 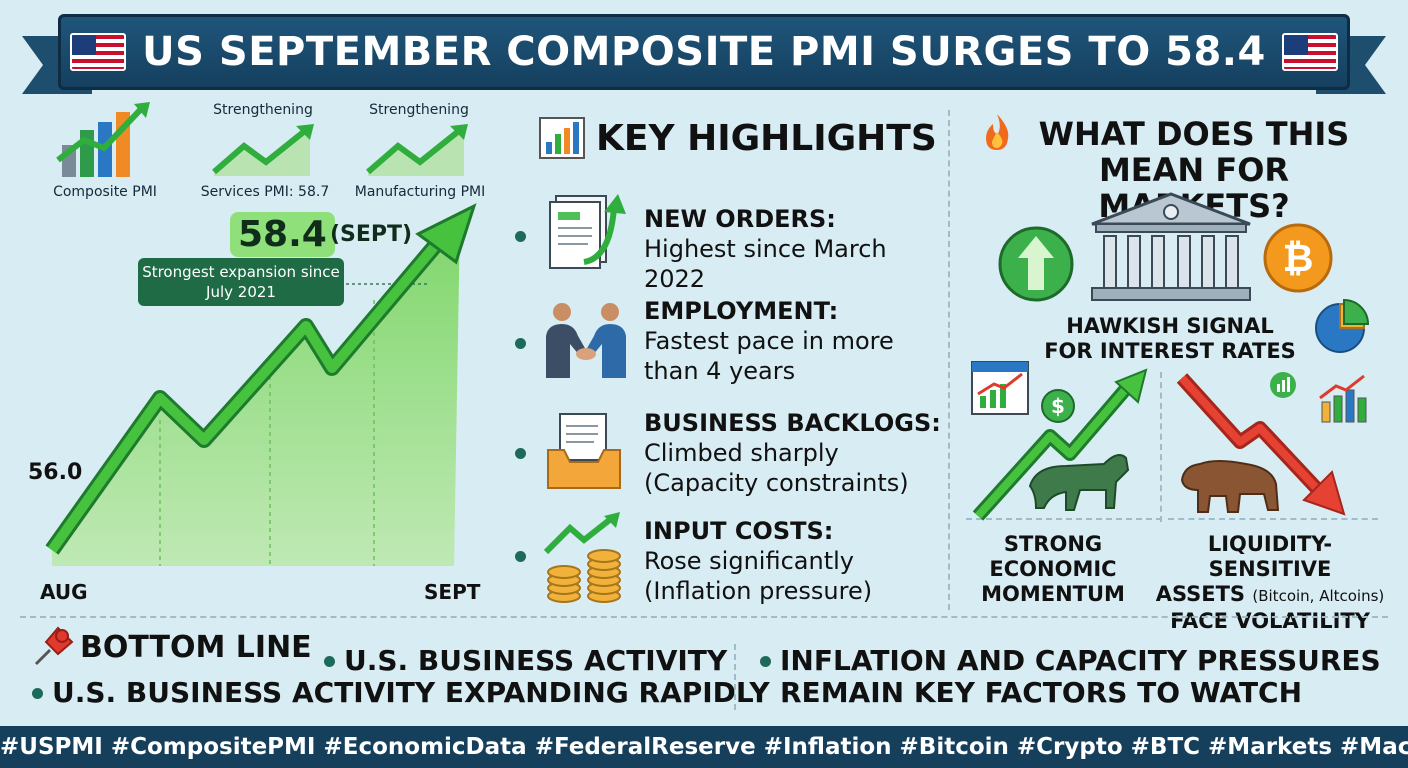 What do you see at coordinates (1261, 444) in the screenshot?
I see `bear-arrow-icon` at bounding box center [1261, 444].